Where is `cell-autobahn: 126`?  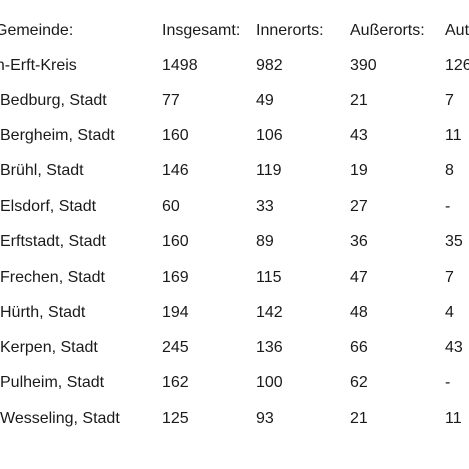 cell-autobahn: 126 is located at coordinates (457, 65).